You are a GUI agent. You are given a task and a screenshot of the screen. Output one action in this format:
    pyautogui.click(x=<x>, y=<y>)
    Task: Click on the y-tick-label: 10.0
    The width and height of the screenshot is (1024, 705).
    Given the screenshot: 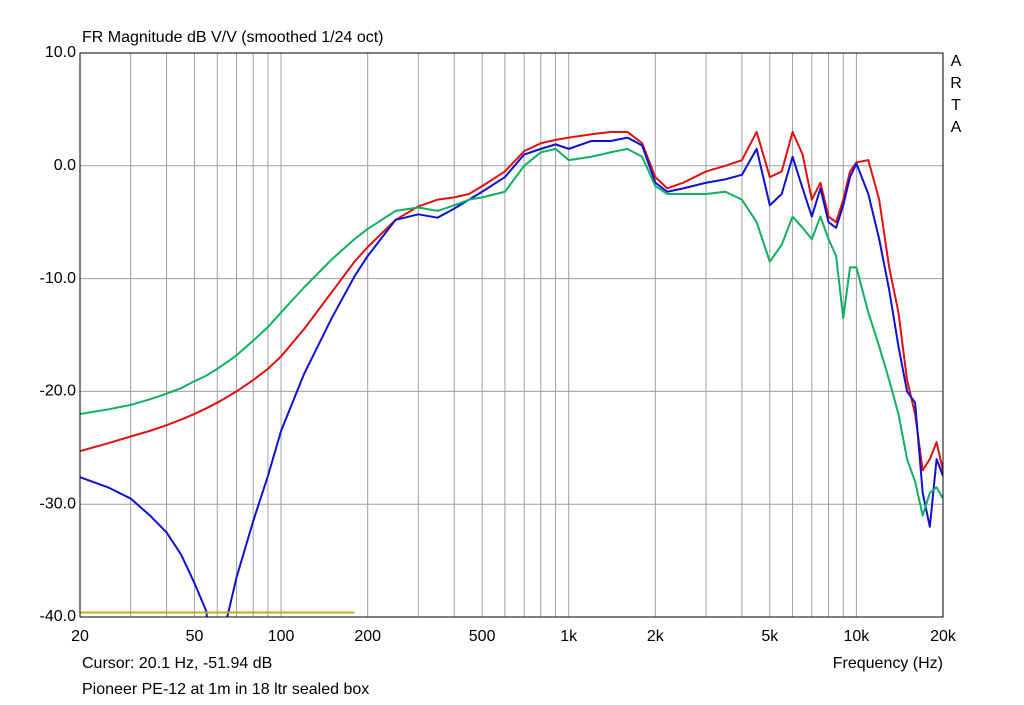 What is the action you would take?
    pyautogui.click(x=60, y=52)
    